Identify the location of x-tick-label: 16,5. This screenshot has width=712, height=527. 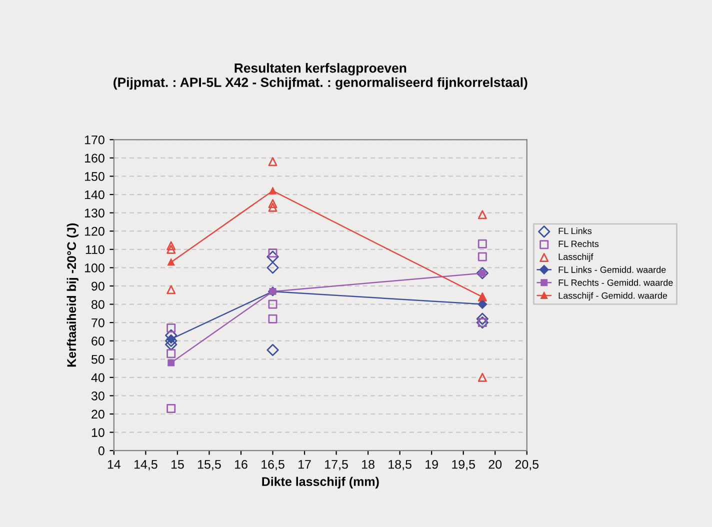
(273, 465).